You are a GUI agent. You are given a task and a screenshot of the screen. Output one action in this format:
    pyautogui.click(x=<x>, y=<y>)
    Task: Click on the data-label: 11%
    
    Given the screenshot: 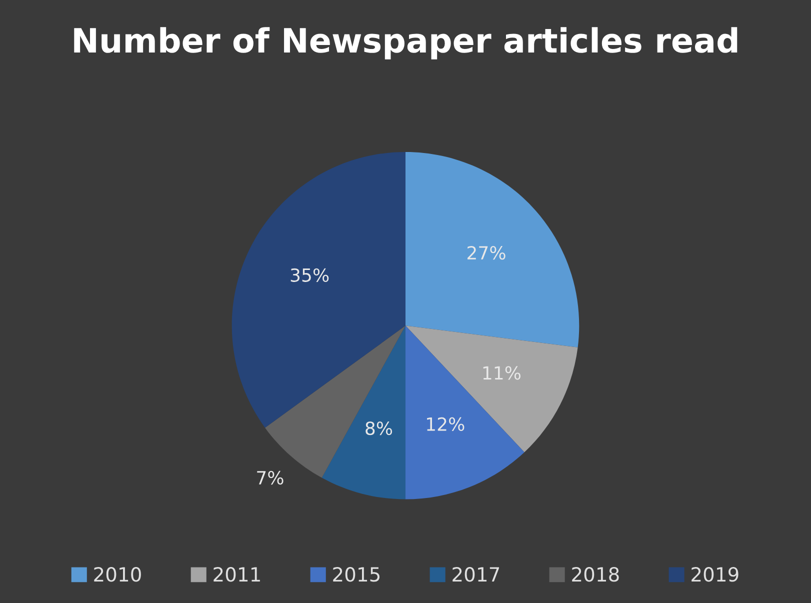 What is the action you would take?
    pyautogui.click(x=502, y=373)
    